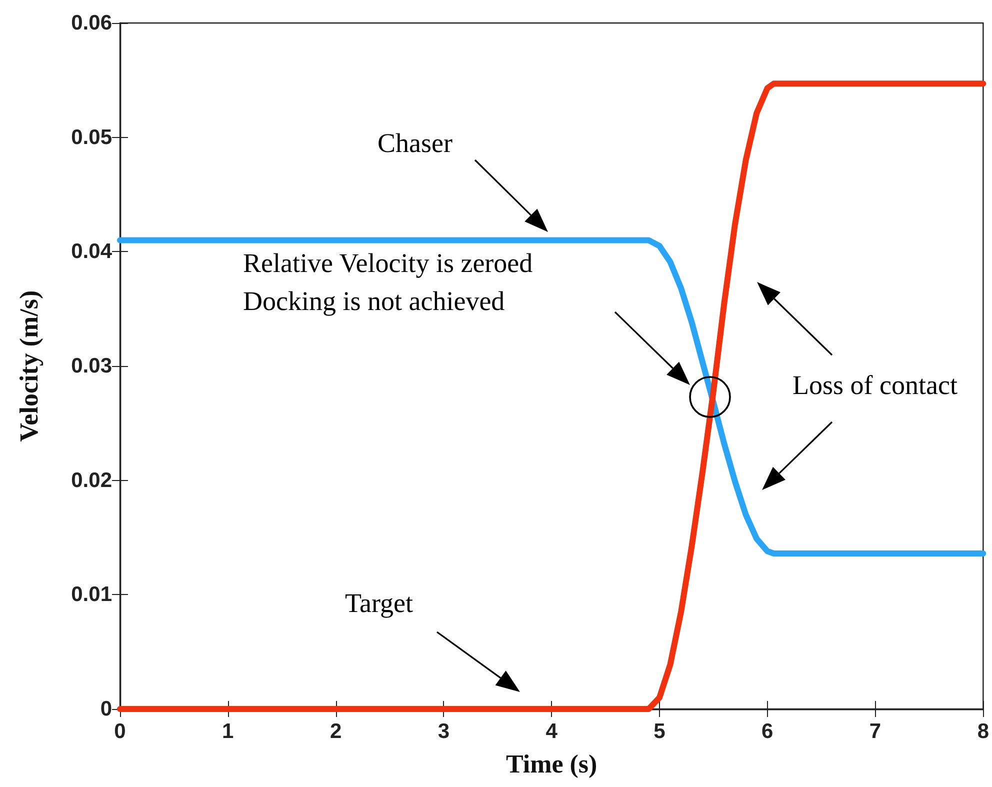 The width and height of the screenshot is (992, 787). I want to click on x-tick-label: 6, so click(768, 731).